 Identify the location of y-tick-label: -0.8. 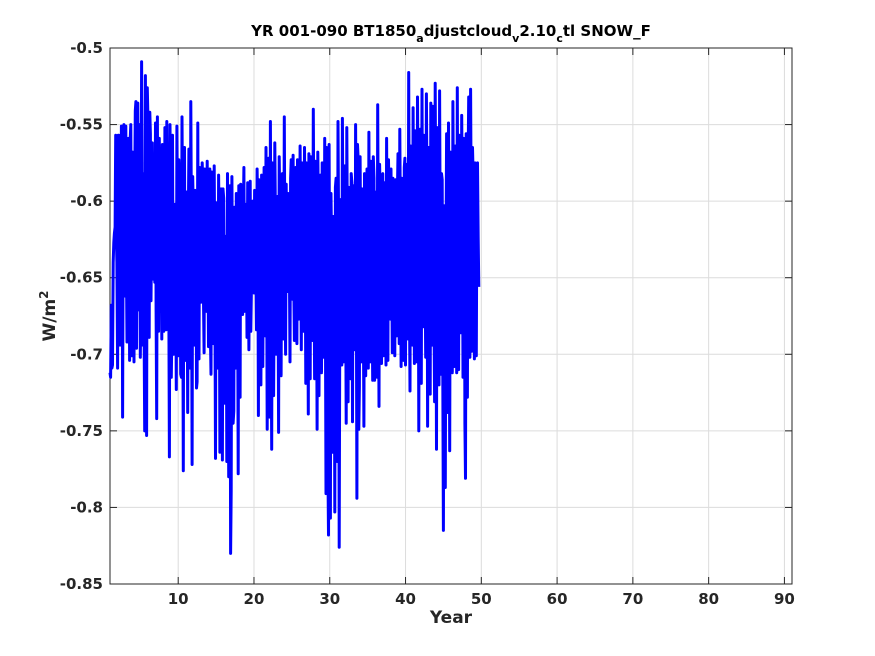
(86, 507).